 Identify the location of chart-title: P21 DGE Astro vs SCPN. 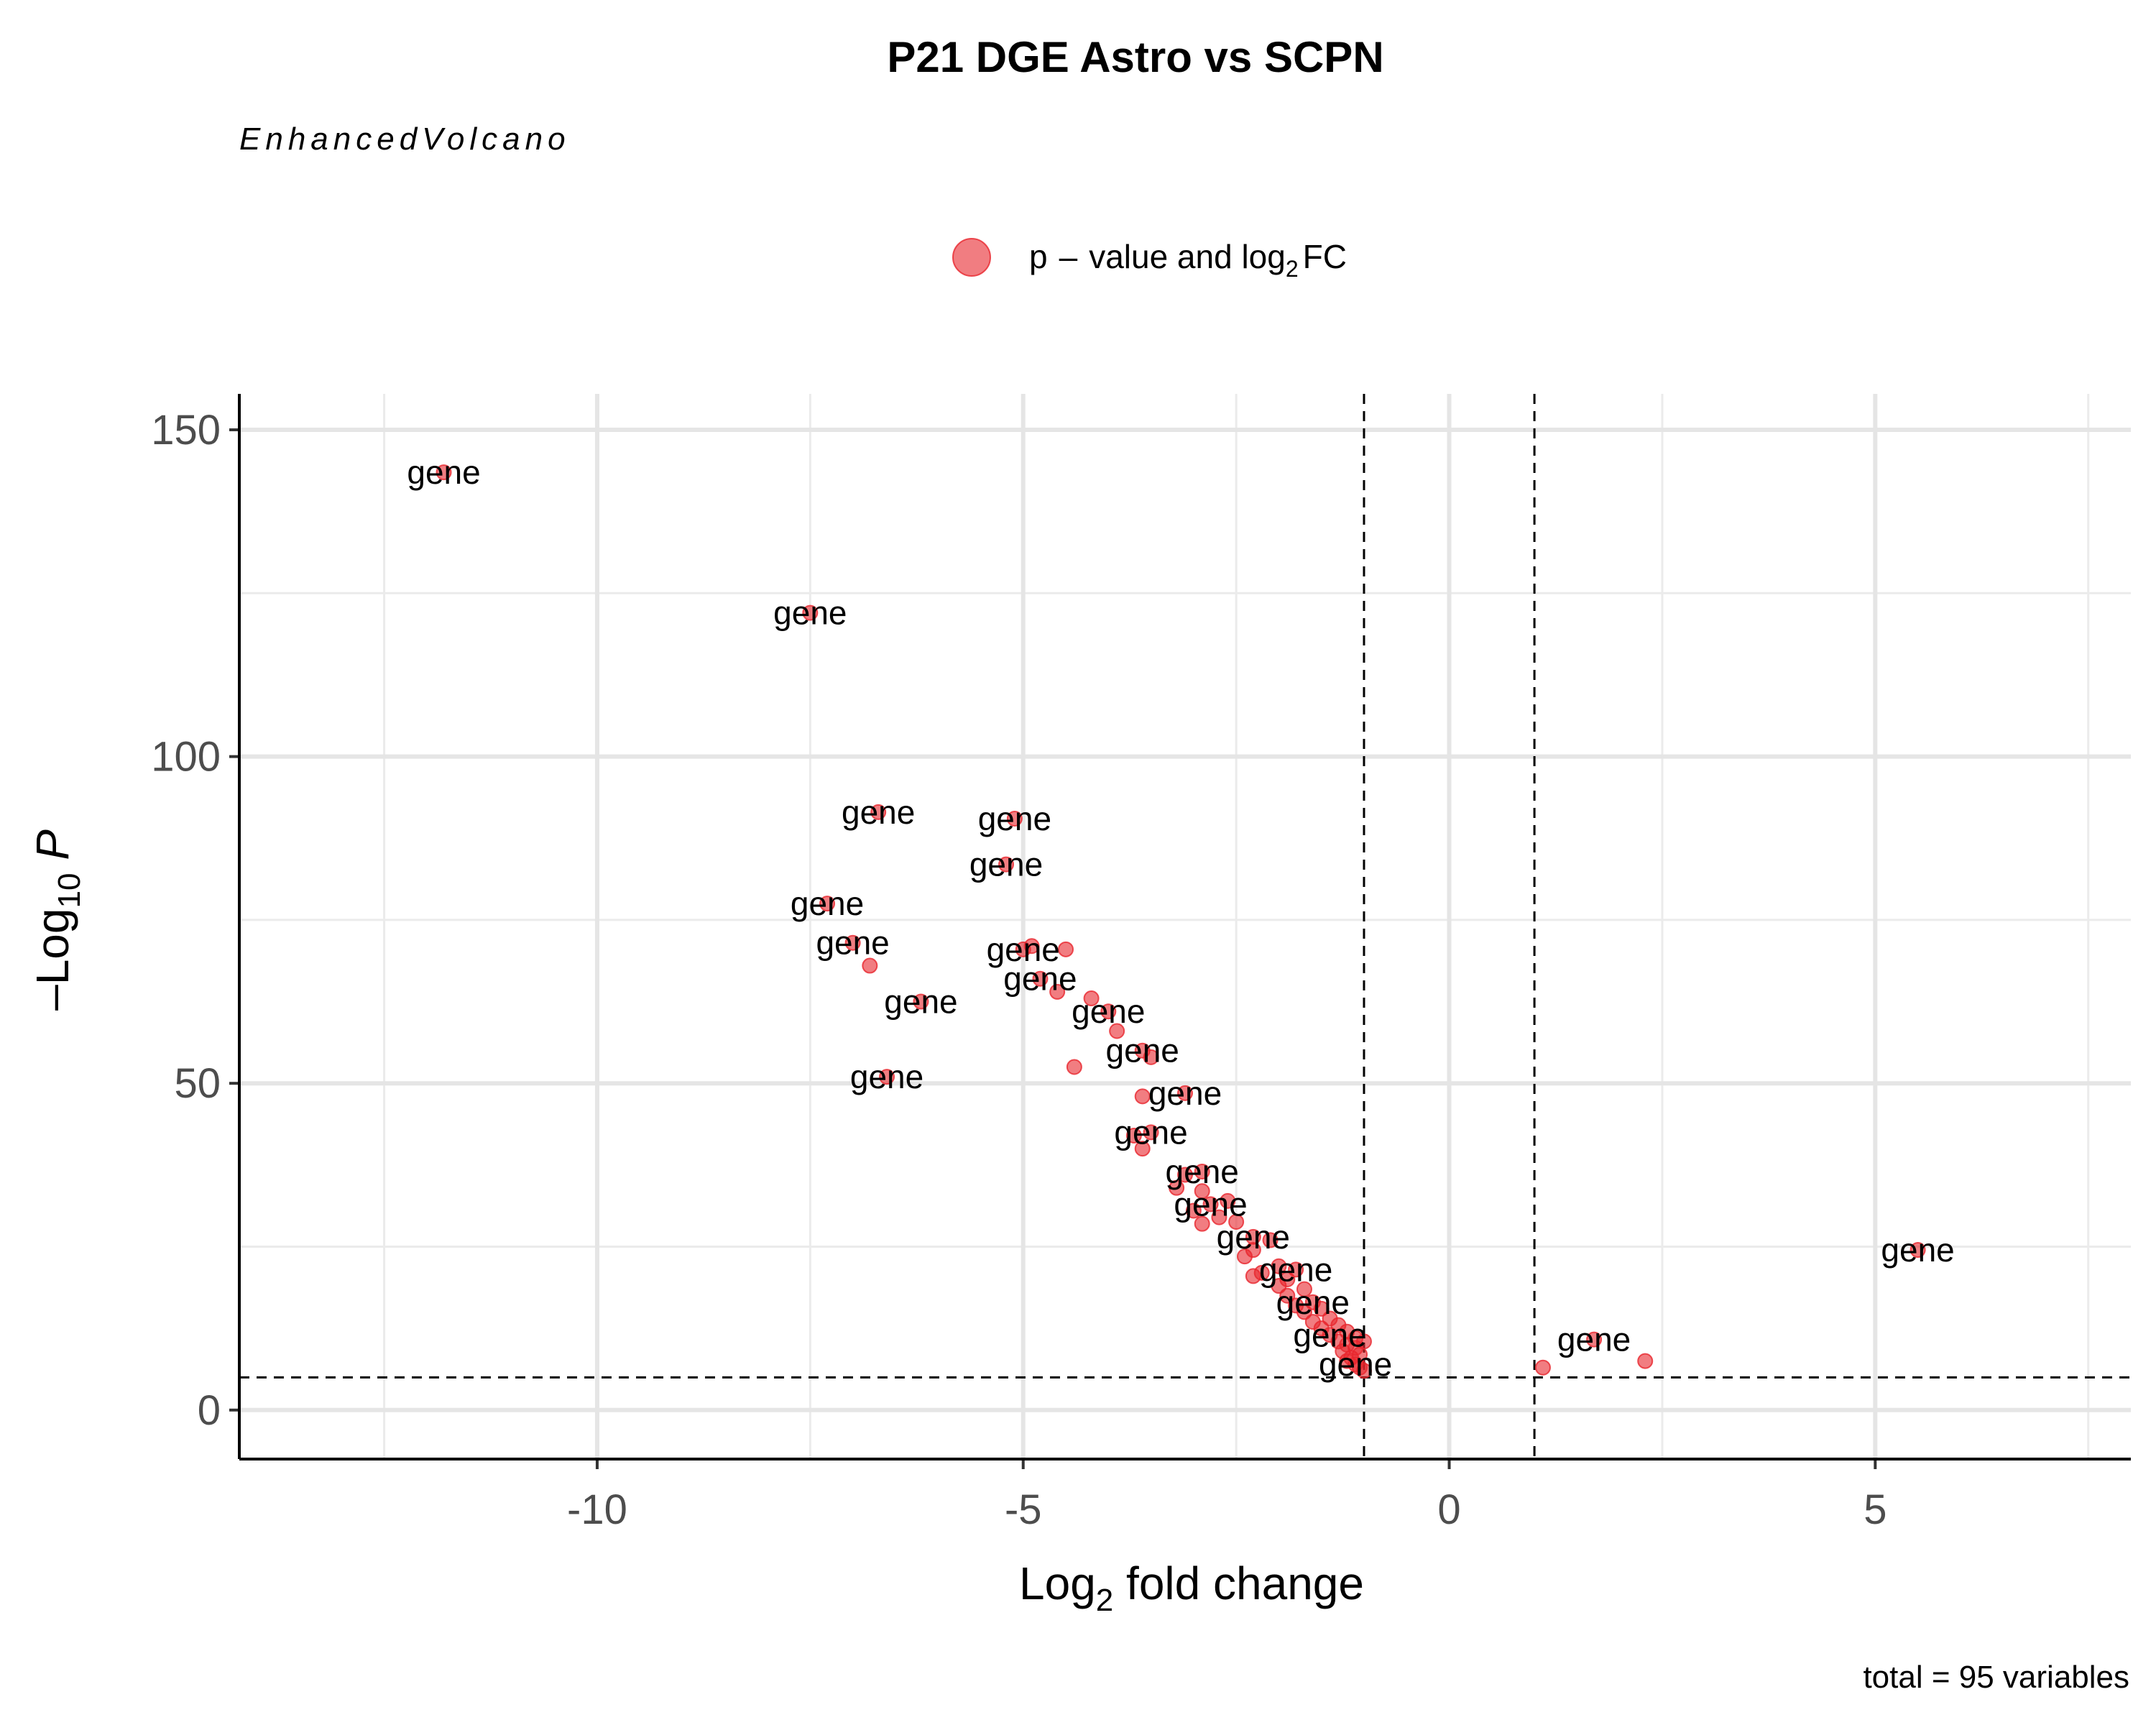
(1135, 57).